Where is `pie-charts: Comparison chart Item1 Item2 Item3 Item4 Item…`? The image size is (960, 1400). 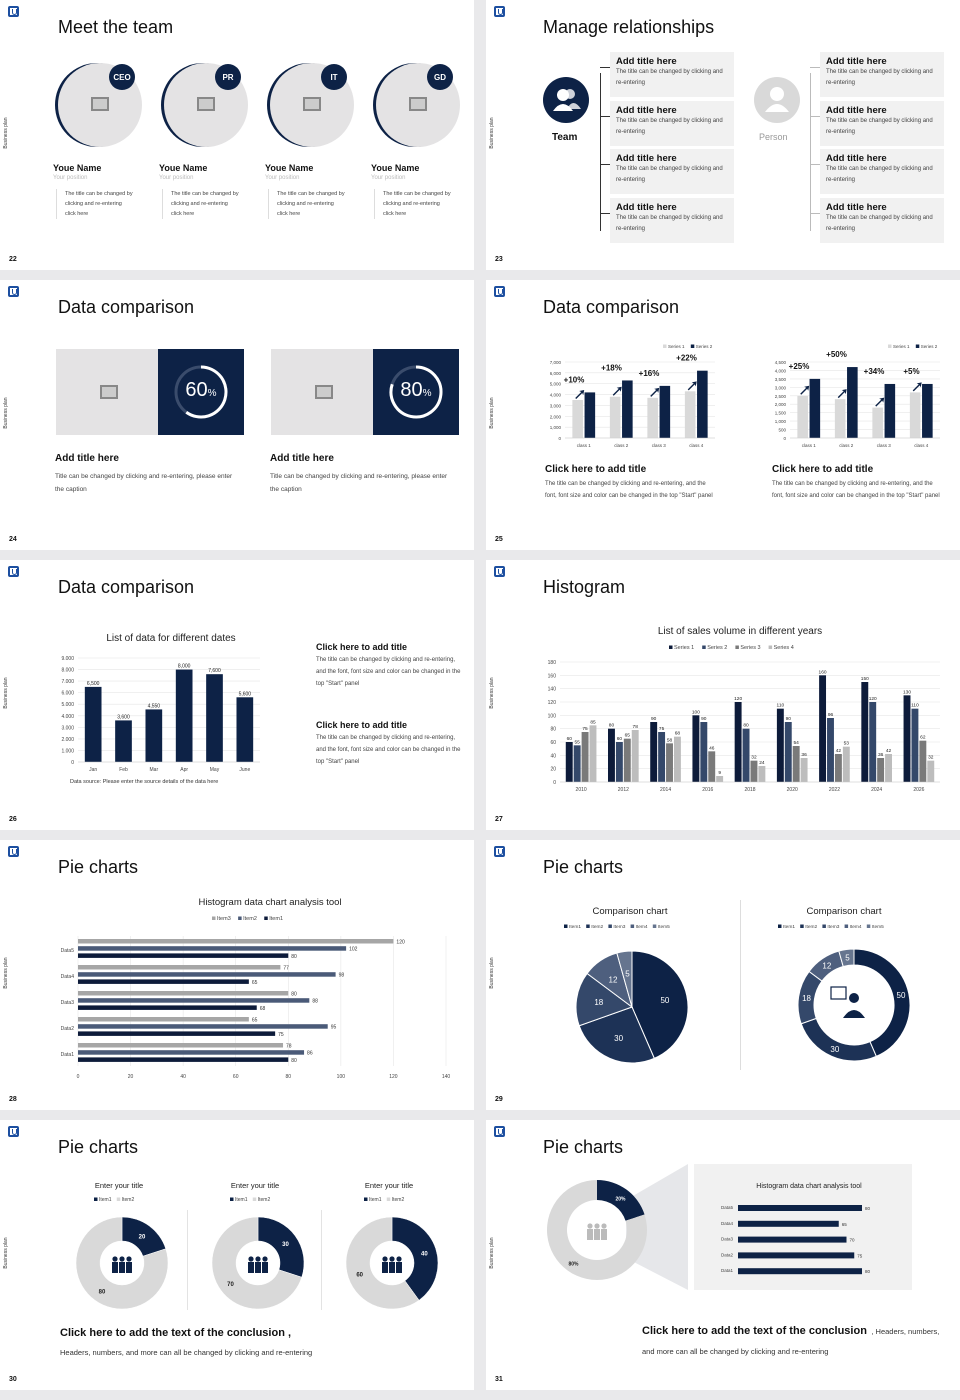
pie-charts: Comparison chart Item1 Item2 Item3 Item4 Item… is located at coordinates (737, 985).